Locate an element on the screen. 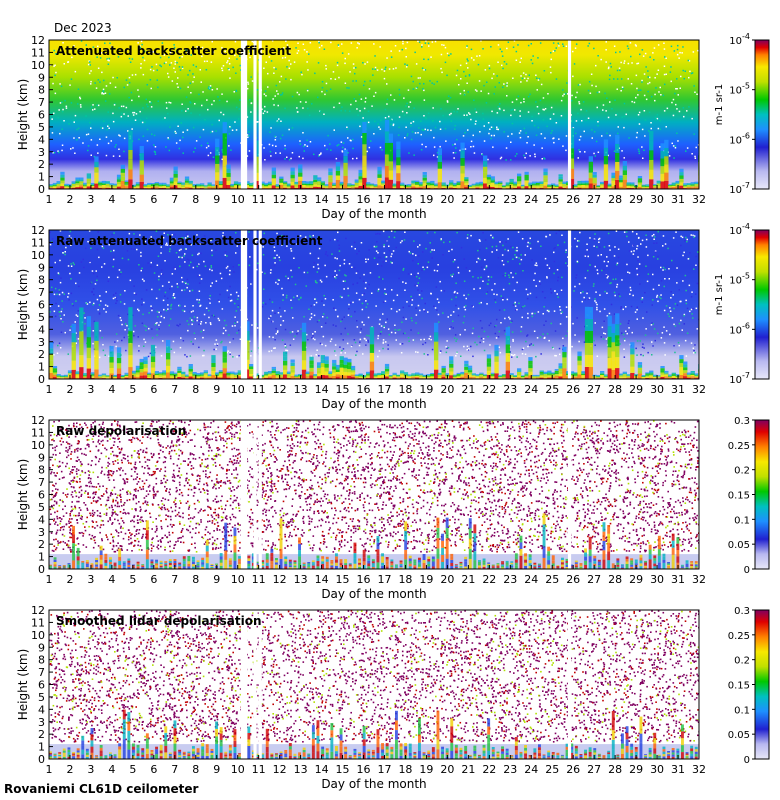 The image size is (780, 800). colorbar-tick-label: 10⁻⁷ is located at coordinates (739, 188).